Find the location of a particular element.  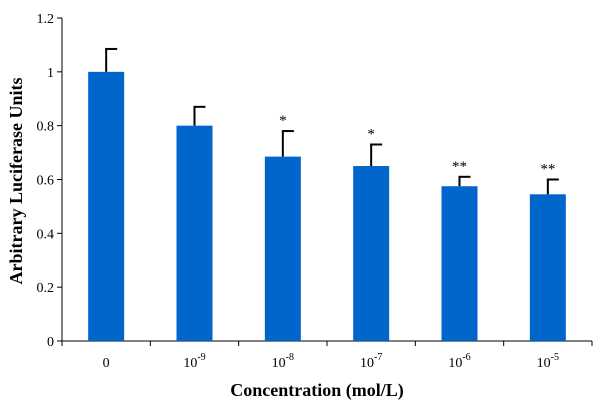

x-tick-label: 10⁻⁵ is located at coordinates (548, 361).